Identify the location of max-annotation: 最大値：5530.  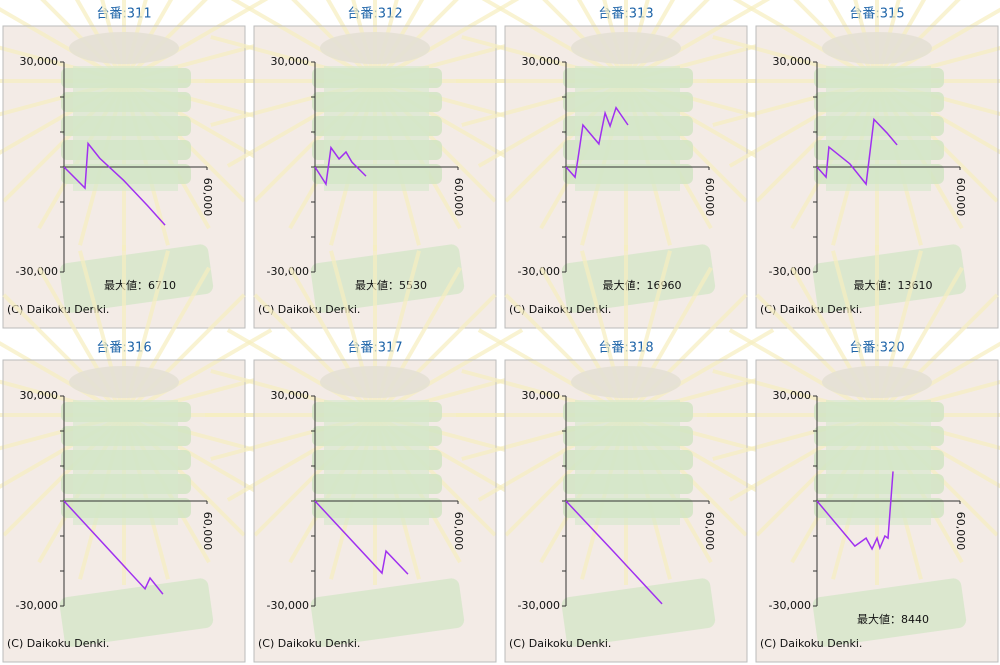
(391, 285).